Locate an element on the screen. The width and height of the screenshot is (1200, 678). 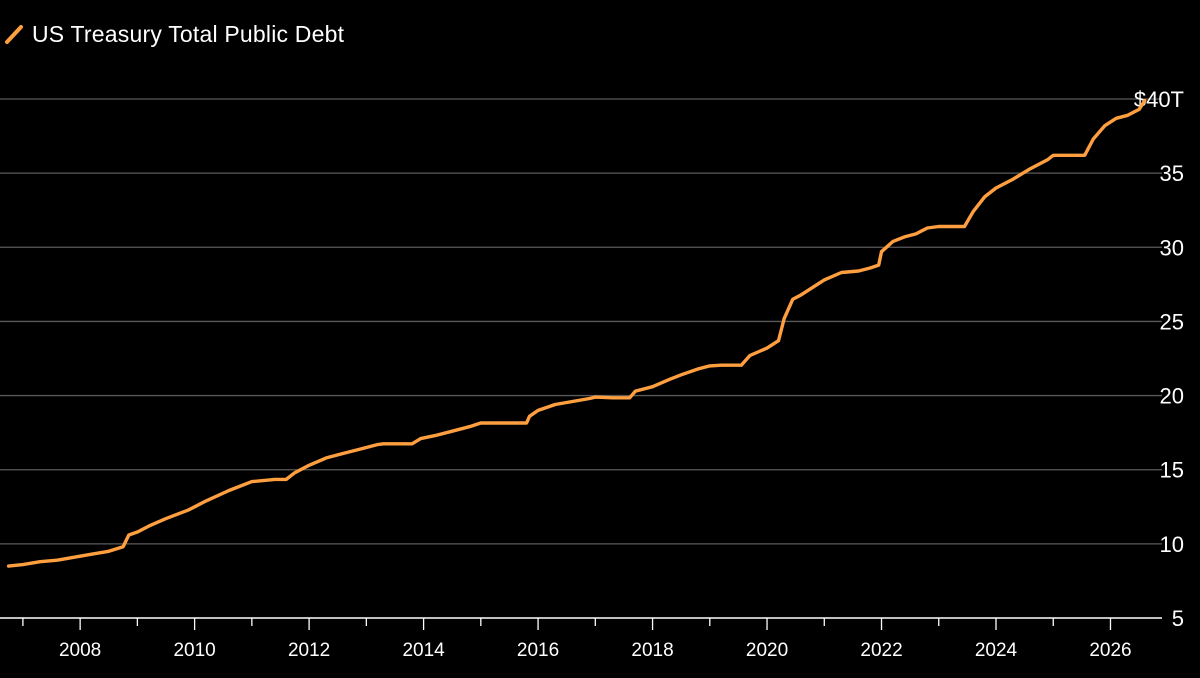
x-tick-label-2026: 2026 is located at coordinates (1110, 650).